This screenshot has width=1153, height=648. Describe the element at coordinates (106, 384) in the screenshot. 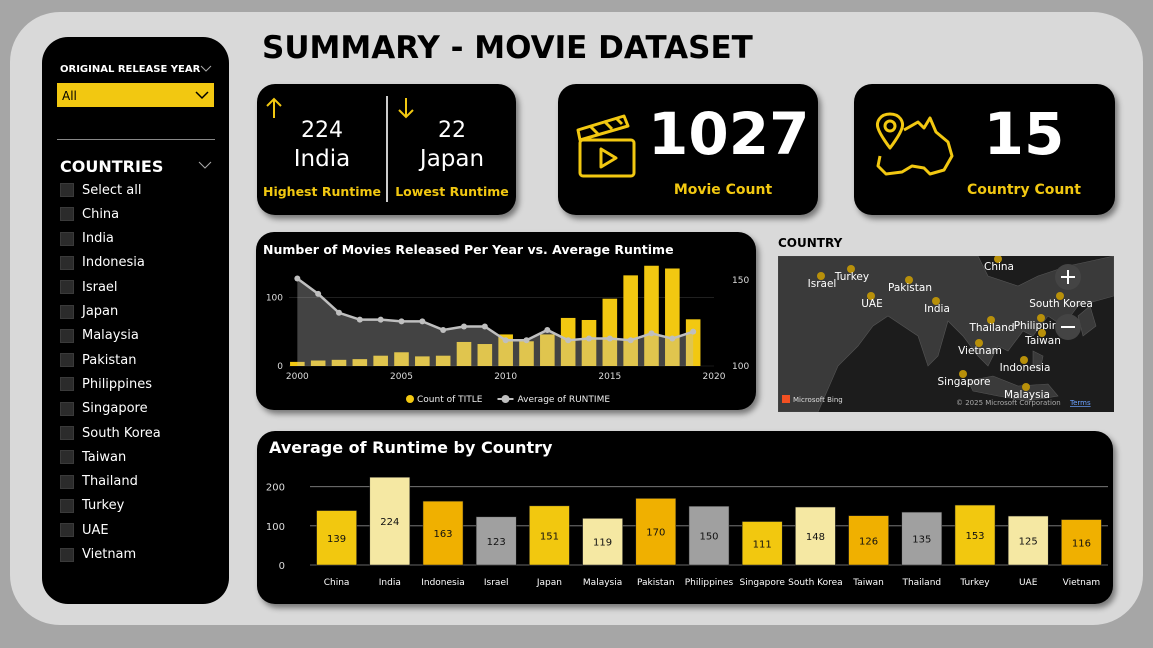

I see `country-option: Philippines` at that location.